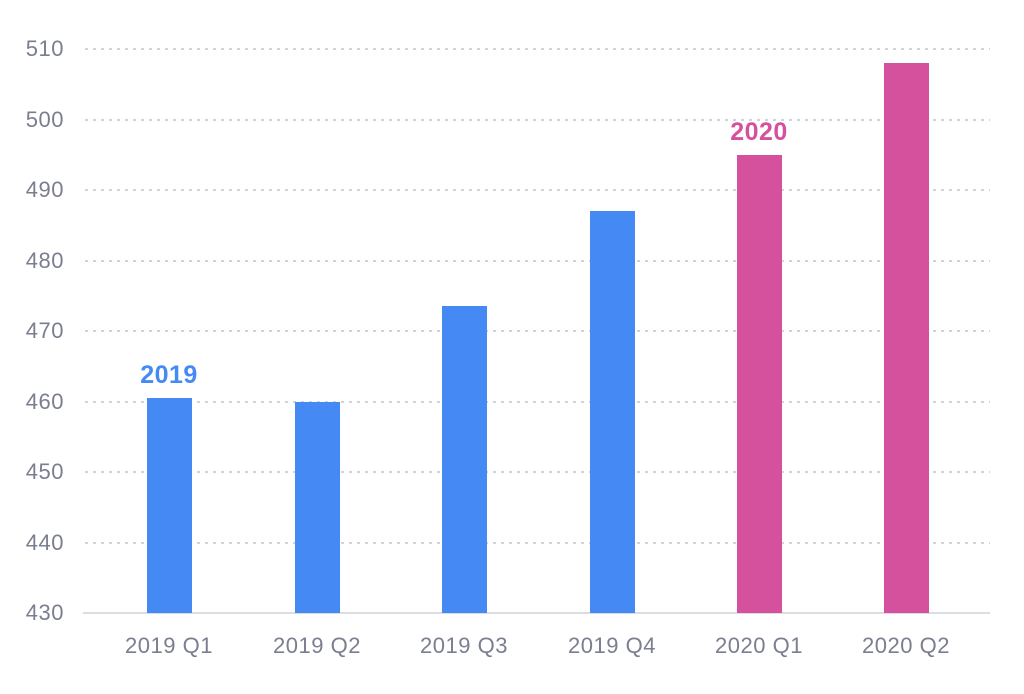 Image resolution: width=1024 pixels, height=694 pixels. Describe the element at coordinates (906, 645) in the screenshot. I see `x-tick-label-2020-q2: 2020 Q2` at that location.